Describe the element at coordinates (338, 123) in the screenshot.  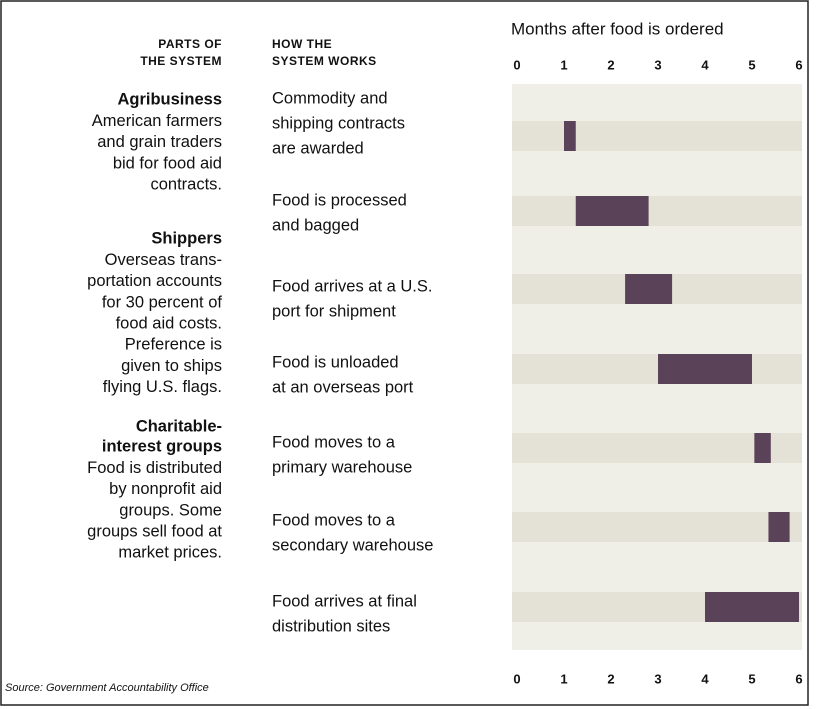
I see `step-label: shipping contracts` at that location.